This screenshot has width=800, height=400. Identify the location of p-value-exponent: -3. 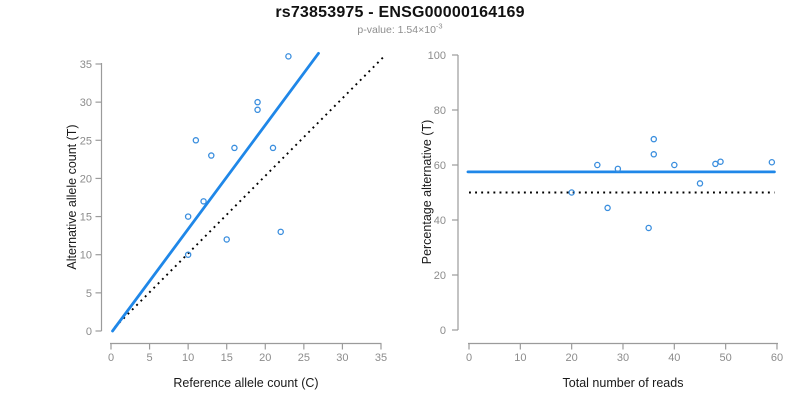
(439, 26).